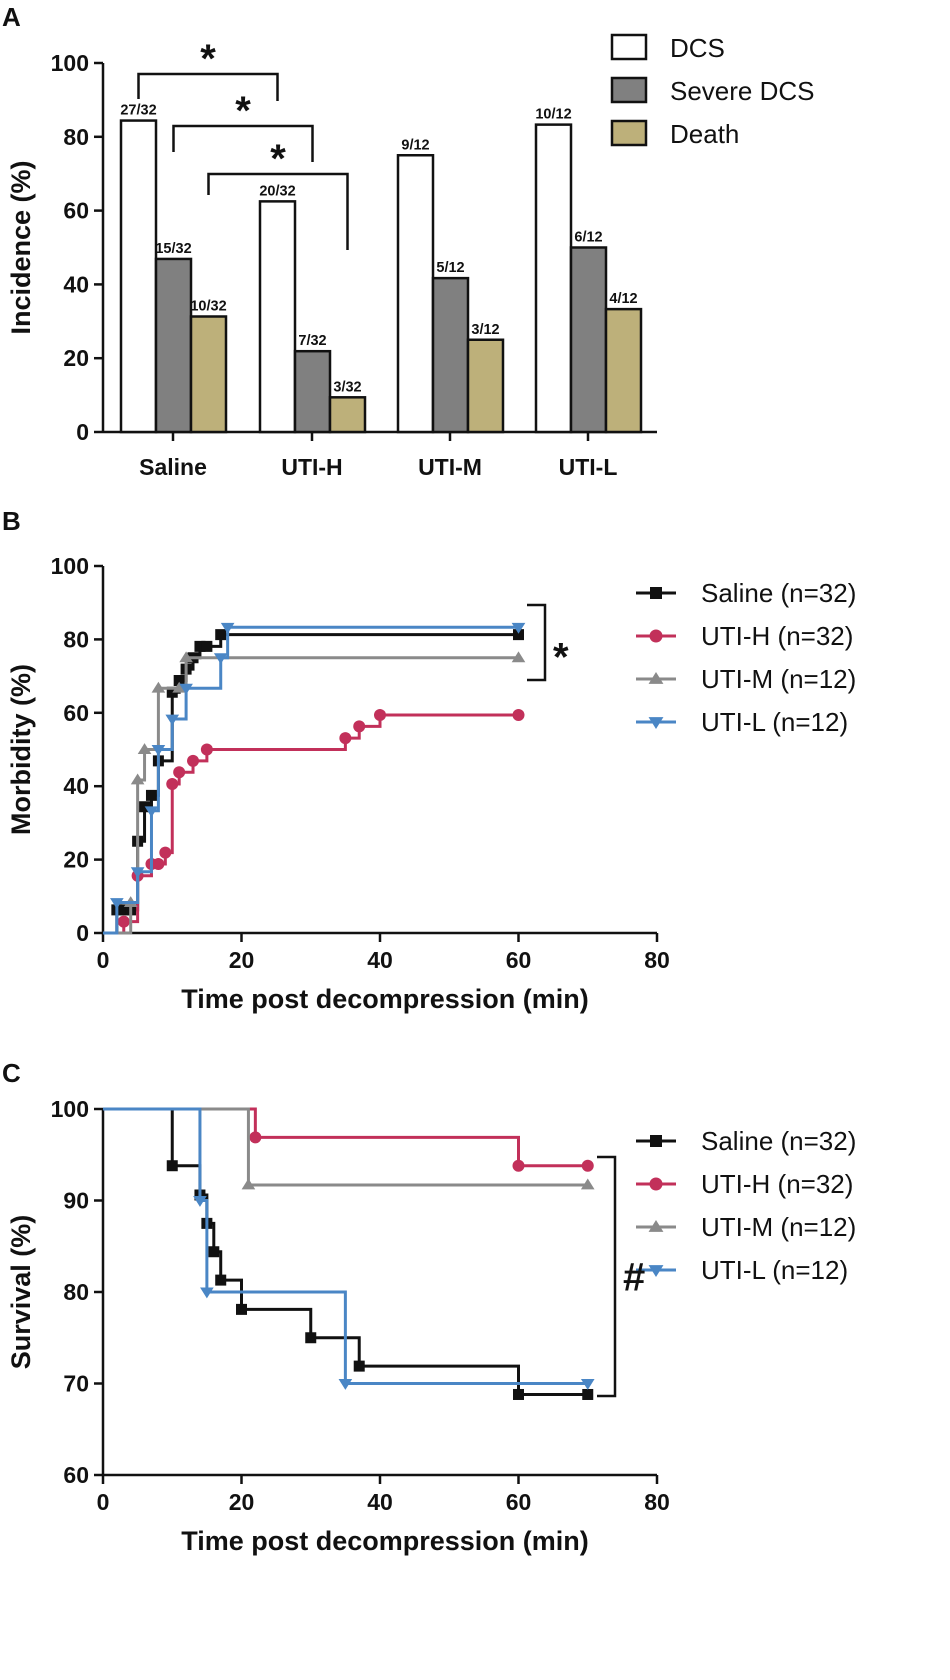 The height and width of the screenshot is (1680, 950). Describe the element at coordinates (657, 960) in the screenshot. I see `x-tick-label: 80` at that location.